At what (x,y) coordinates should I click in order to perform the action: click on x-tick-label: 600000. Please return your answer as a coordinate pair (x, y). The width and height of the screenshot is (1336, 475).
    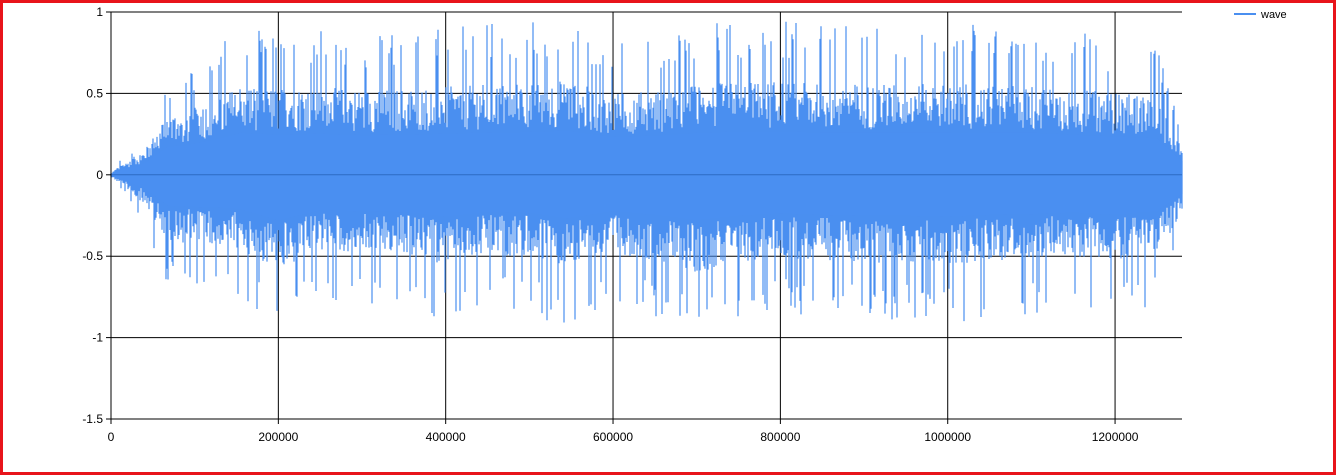
    Looking at the image, I should click on (613, 437).